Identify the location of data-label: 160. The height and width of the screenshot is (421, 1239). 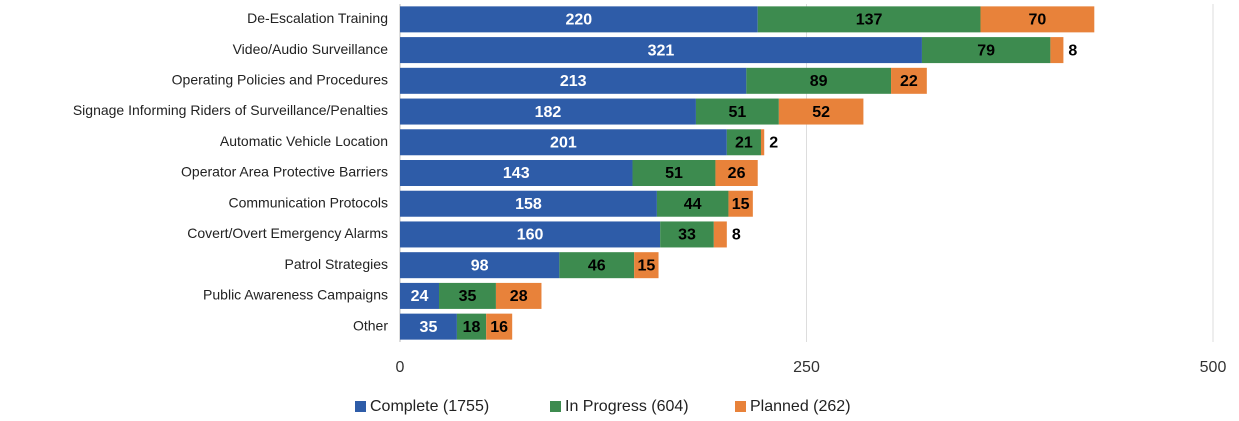
(530, 235).